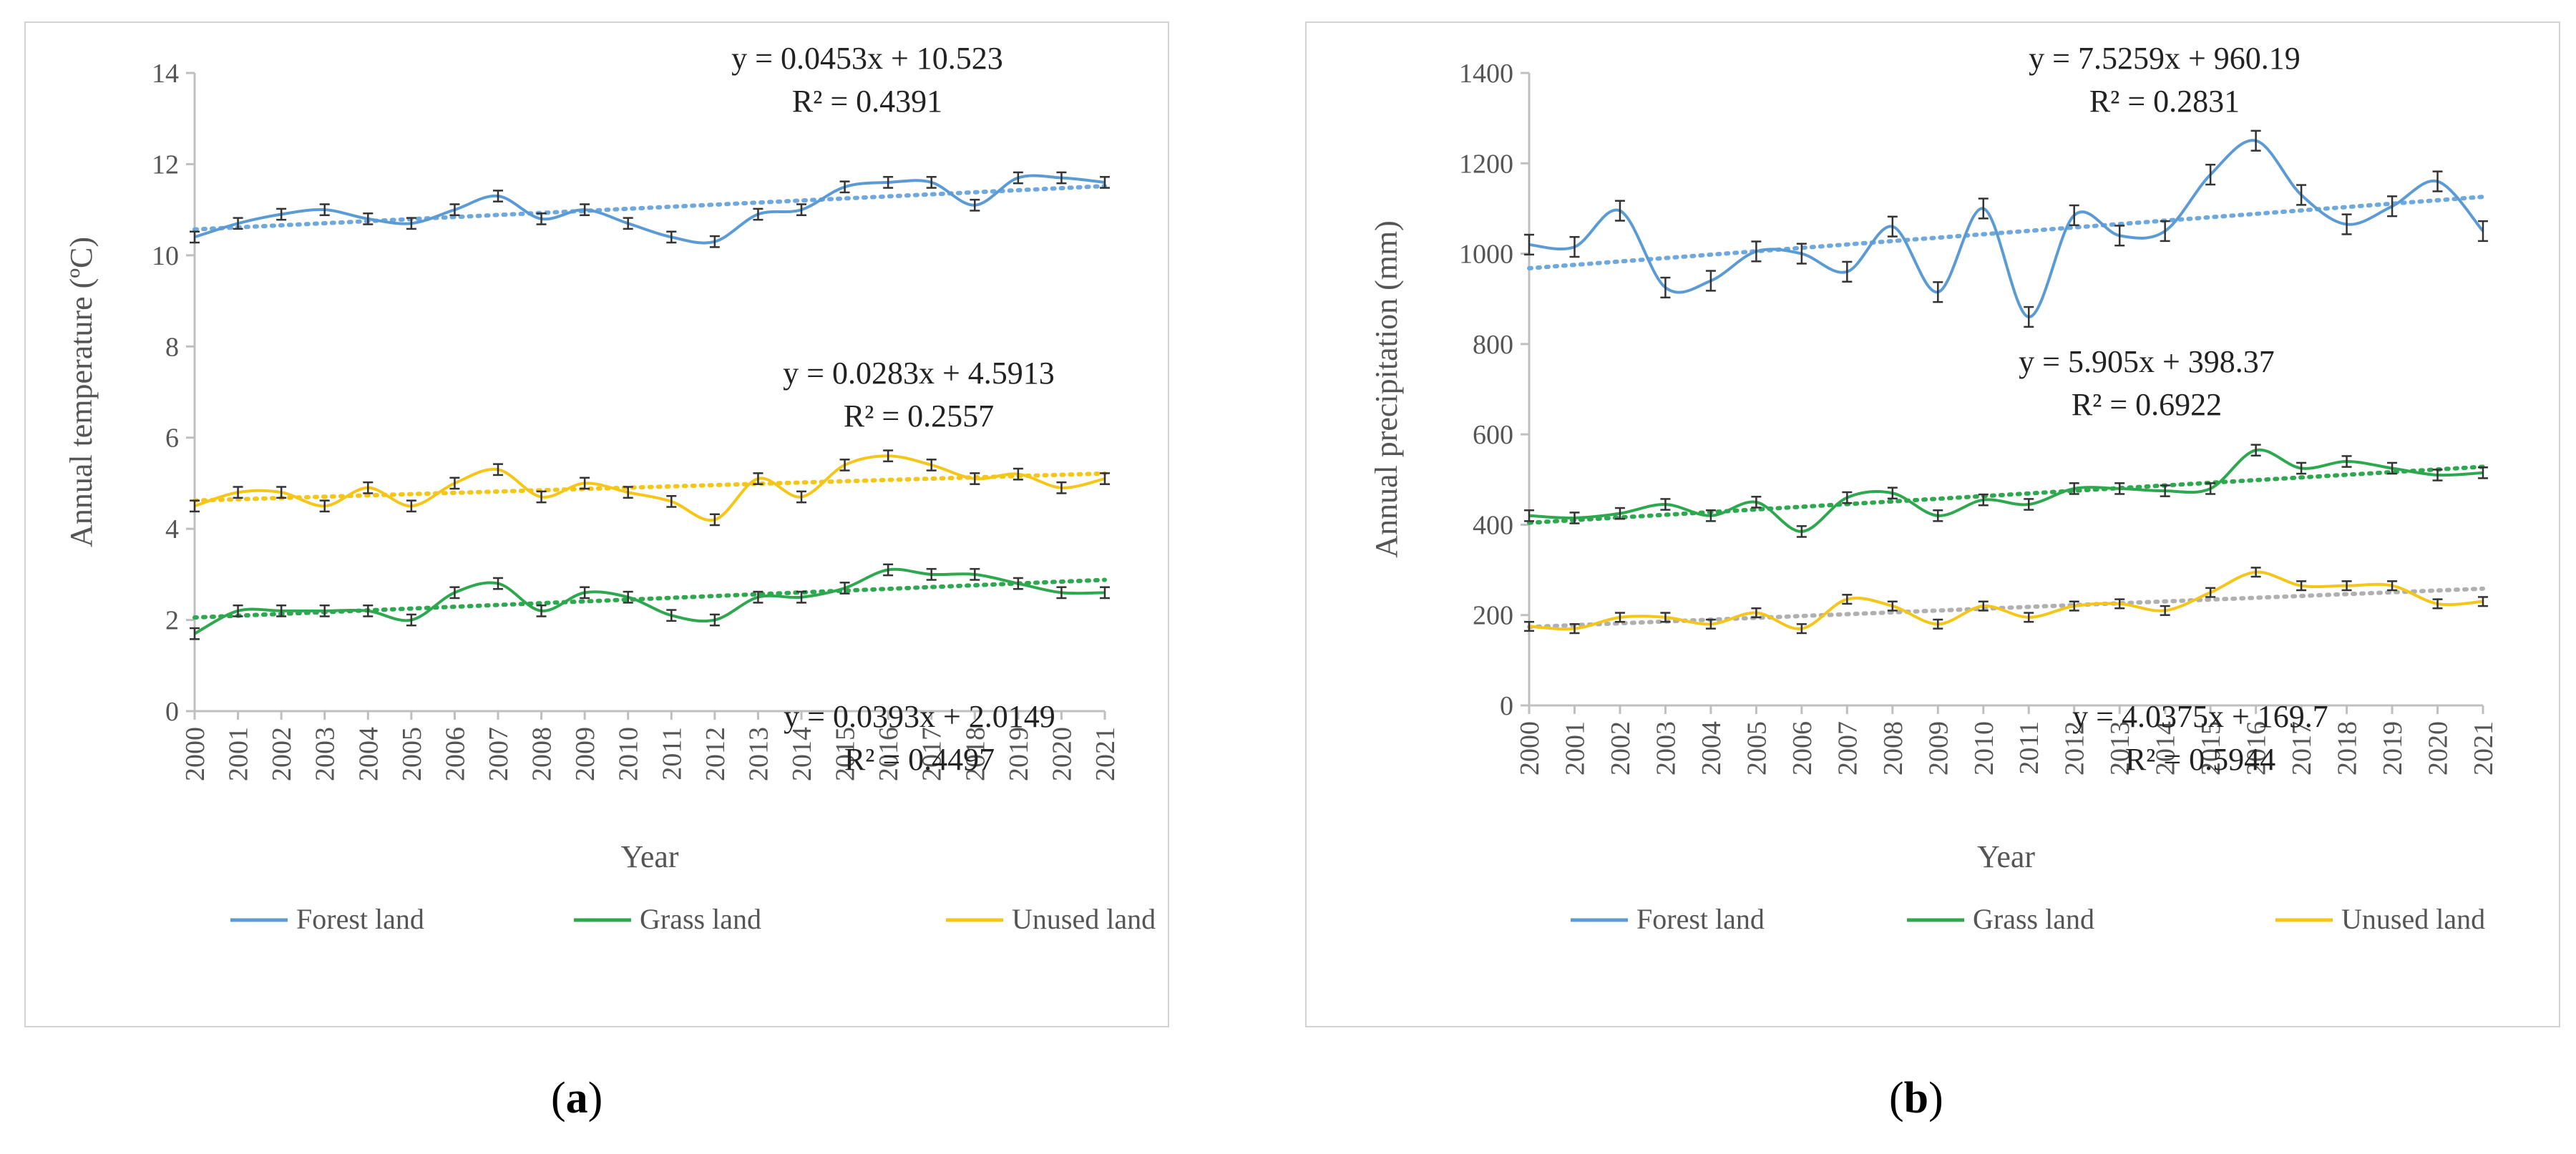 The height and width of the screenshot is (1154, 2576). Describe the element at coordinates (585, 754) in the screenshot. I see `chart-a-x-tick-label: 2009` at that location.